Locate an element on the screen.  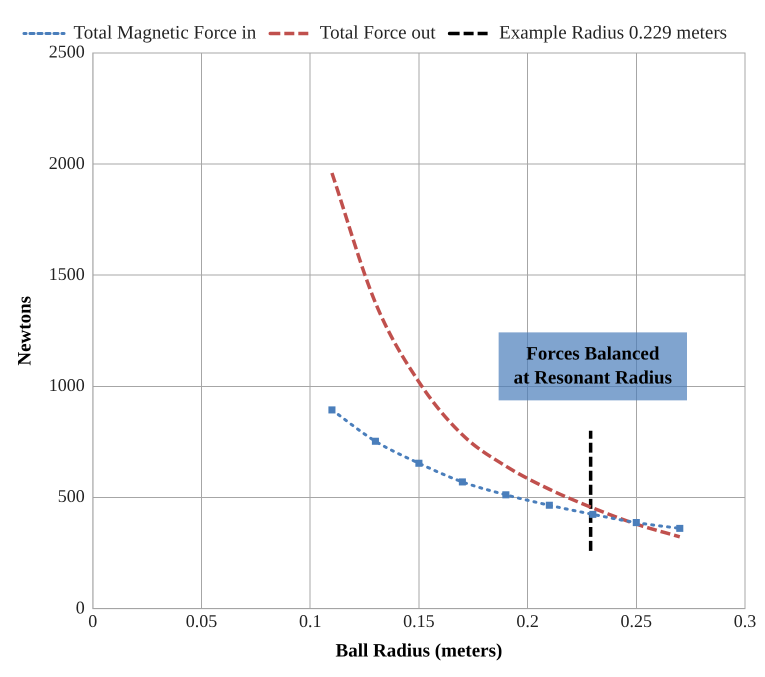
x-tick-label: 0.1 is located at coordinates (310, 621).